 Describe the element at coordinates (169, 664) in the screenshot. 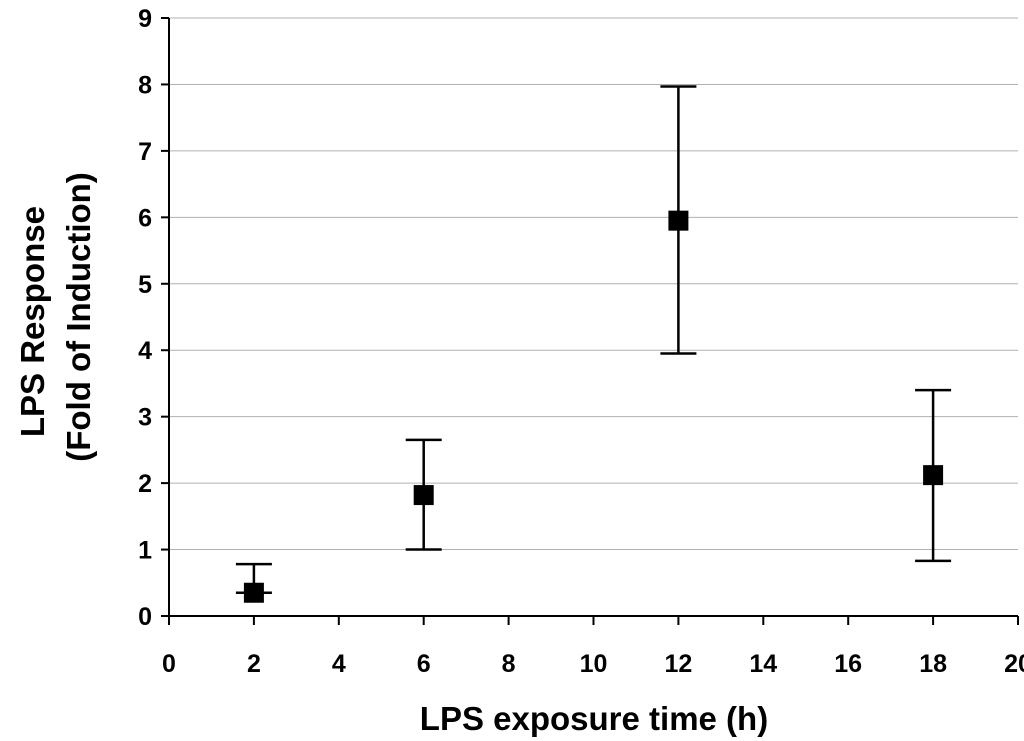

I see `x-tick-label-0: 0` at that location.